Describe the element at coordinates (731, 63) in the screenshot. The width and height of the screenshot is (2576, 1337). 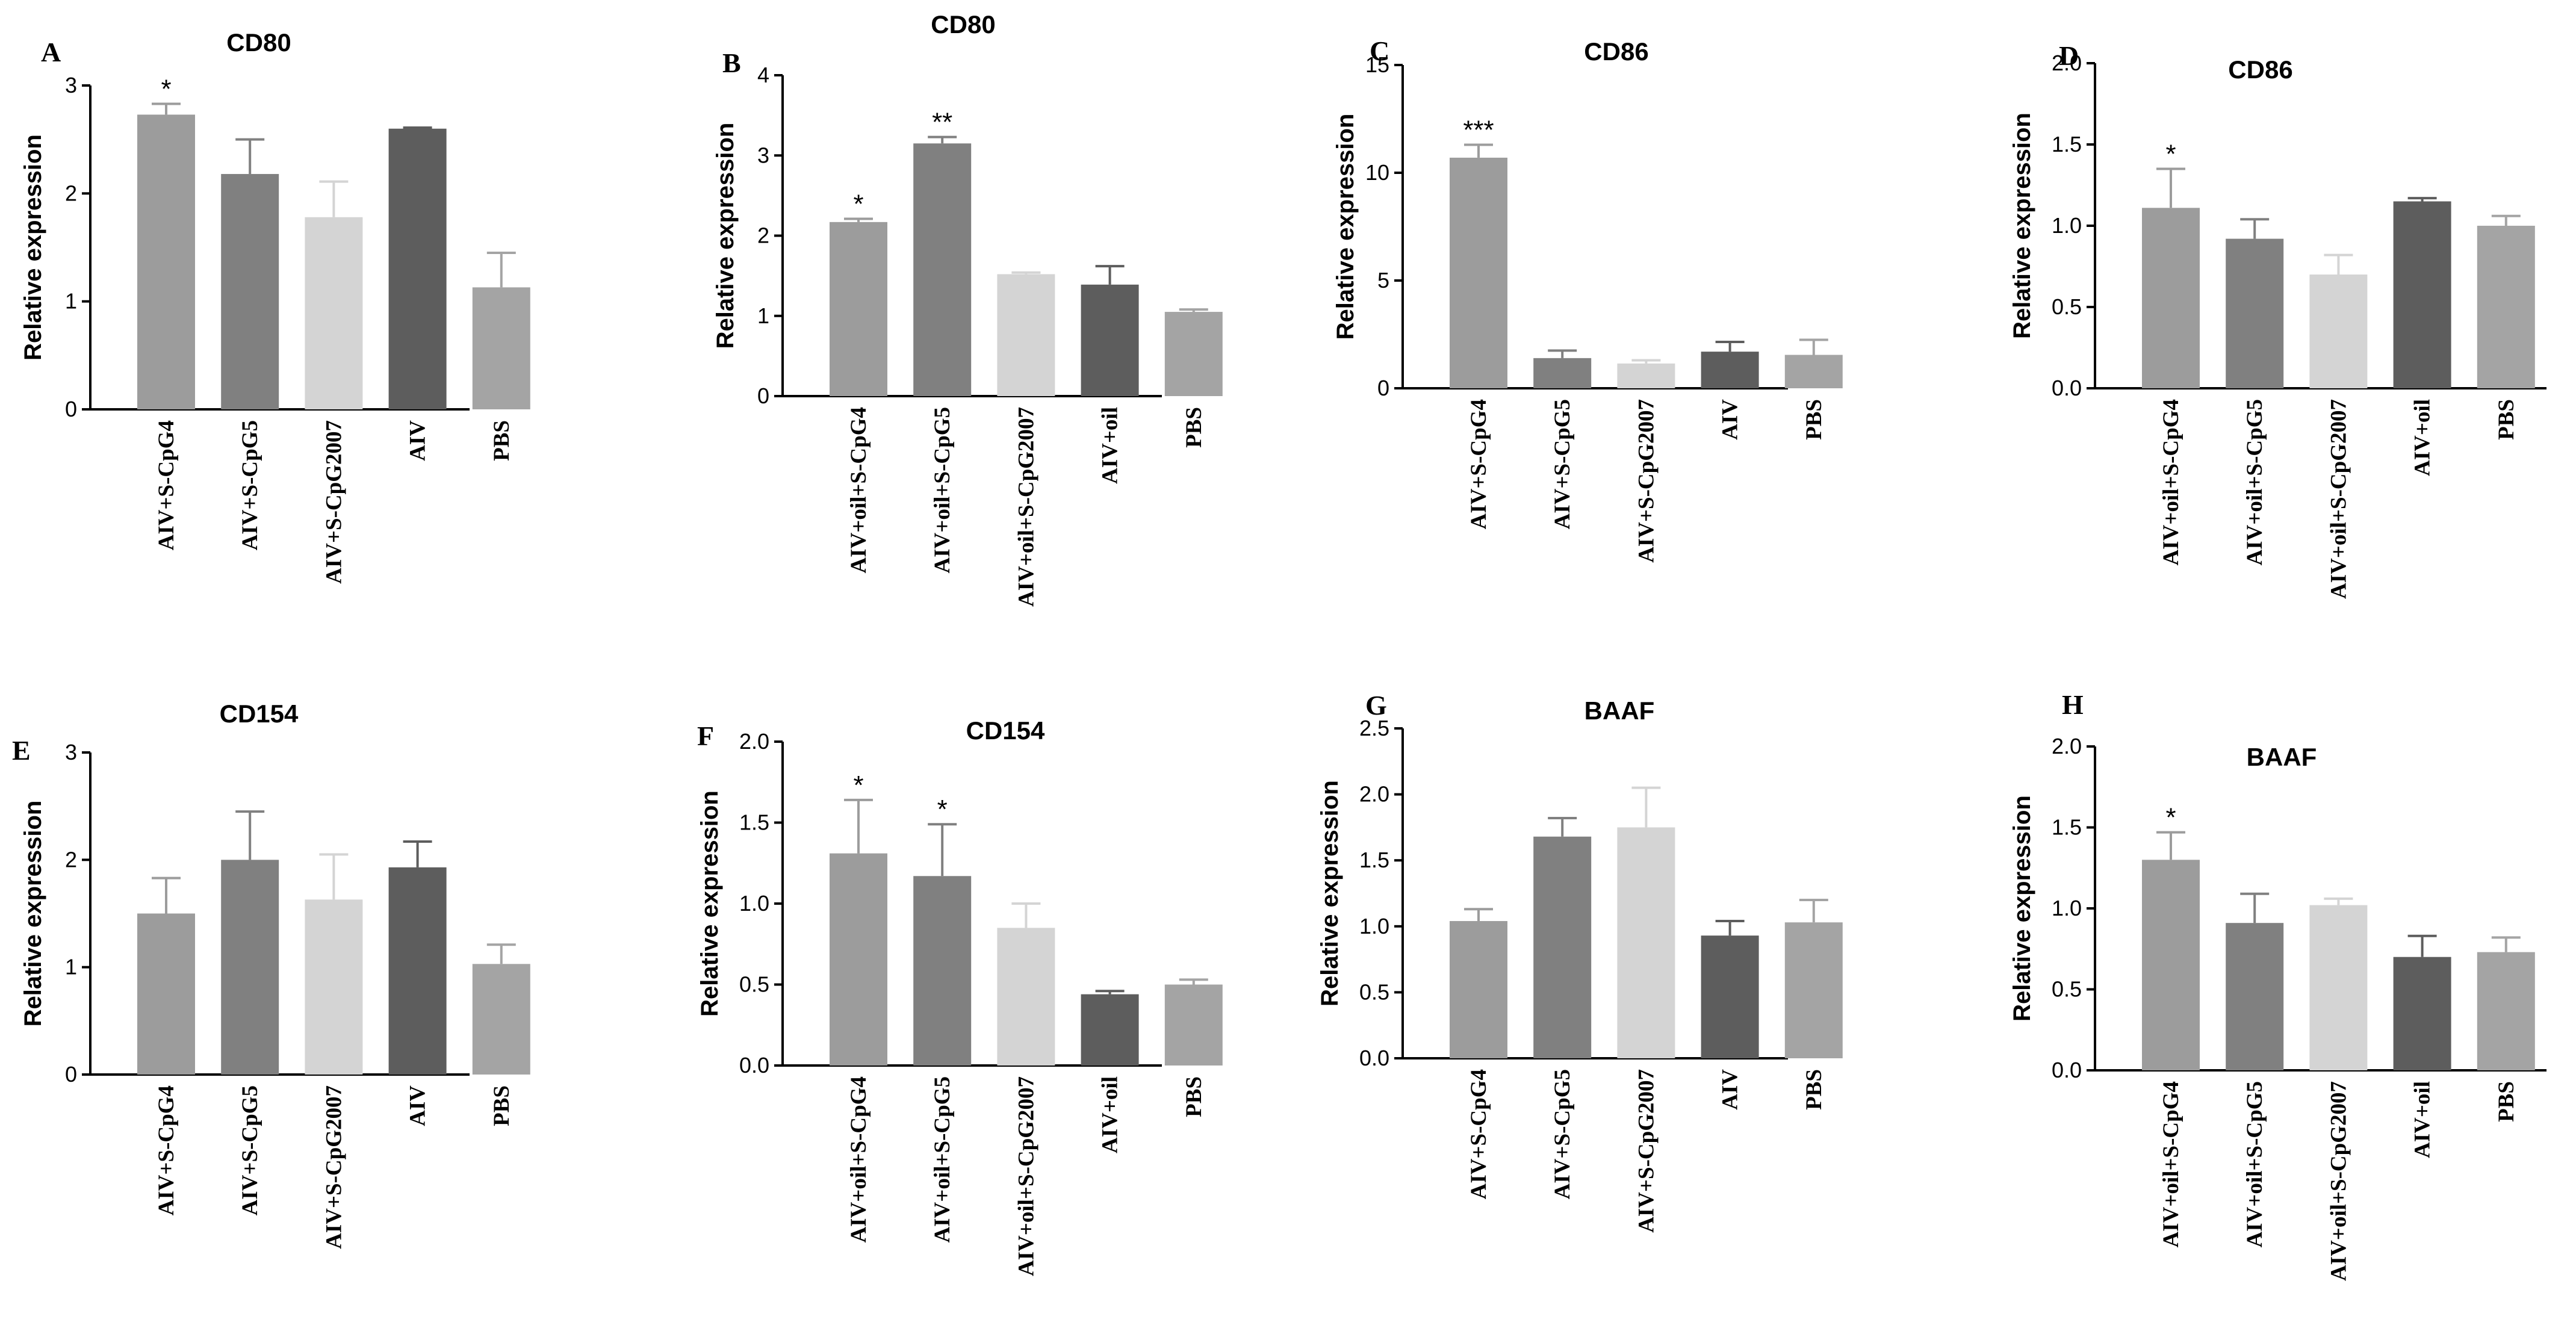
I see `panel-letter: B` at that location.